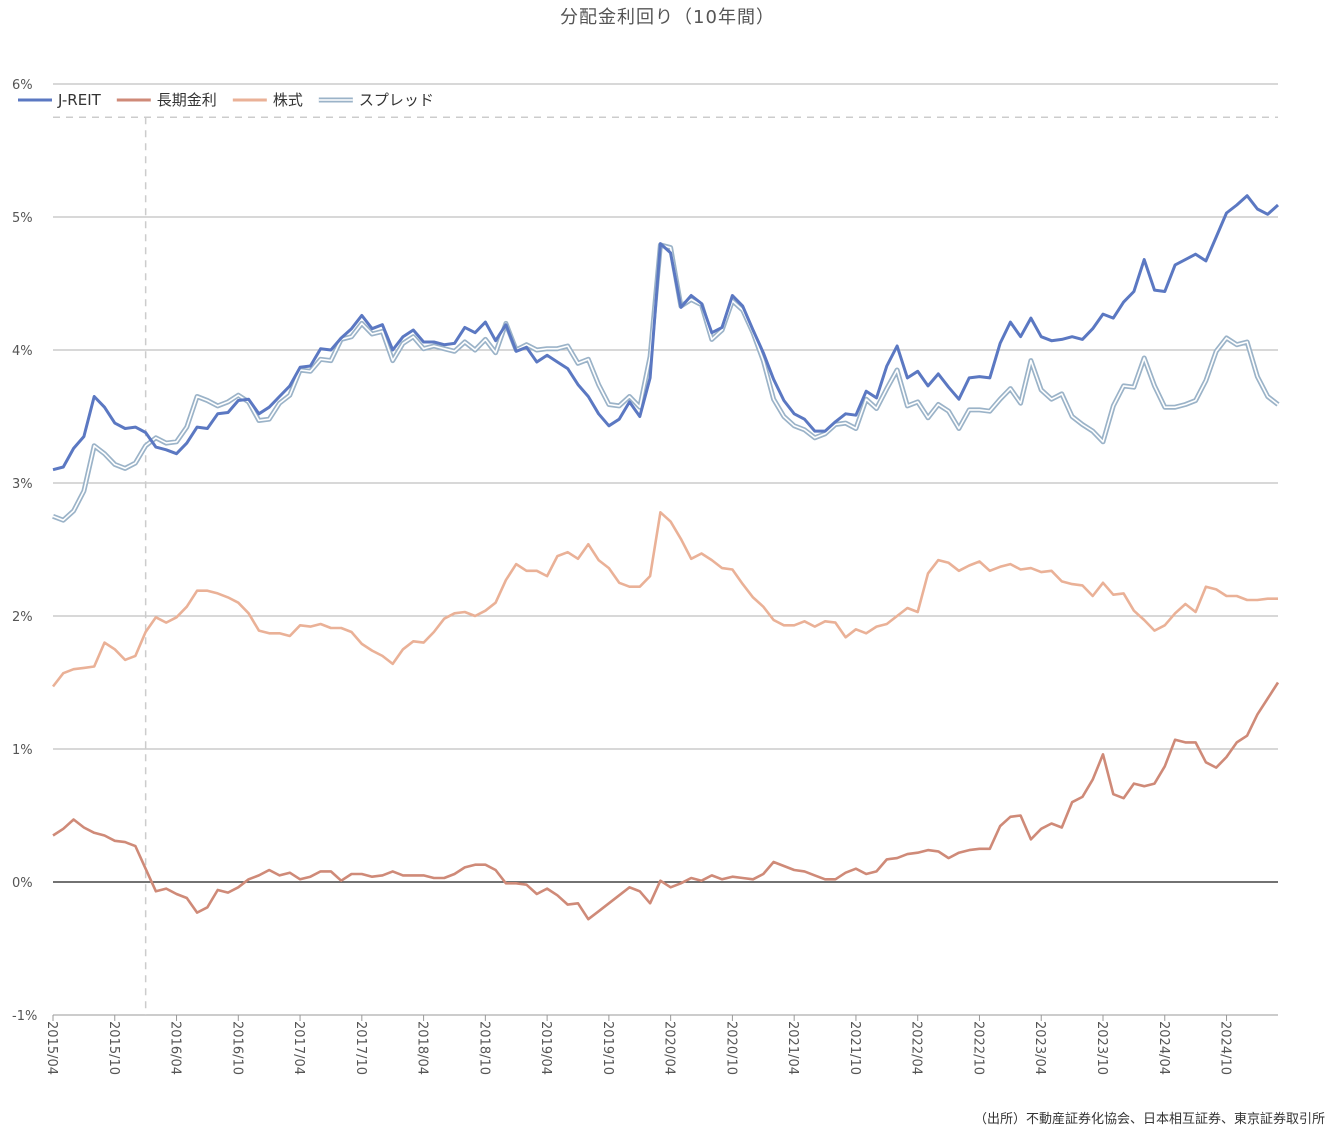 The height and width of the screenshot is (1134, 1335). I want to click on legend-item-stock: 株式, so click(267, 100).